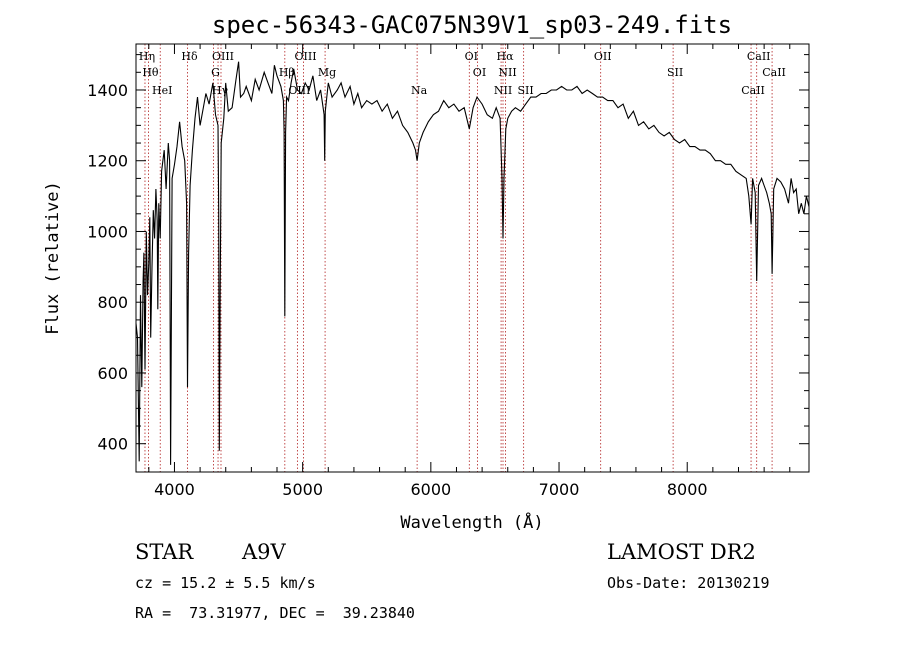 The width and height of the screenshot is (900, 649). I want to click on observation-date: Obs-Date: 20130219, so click(688, 583).